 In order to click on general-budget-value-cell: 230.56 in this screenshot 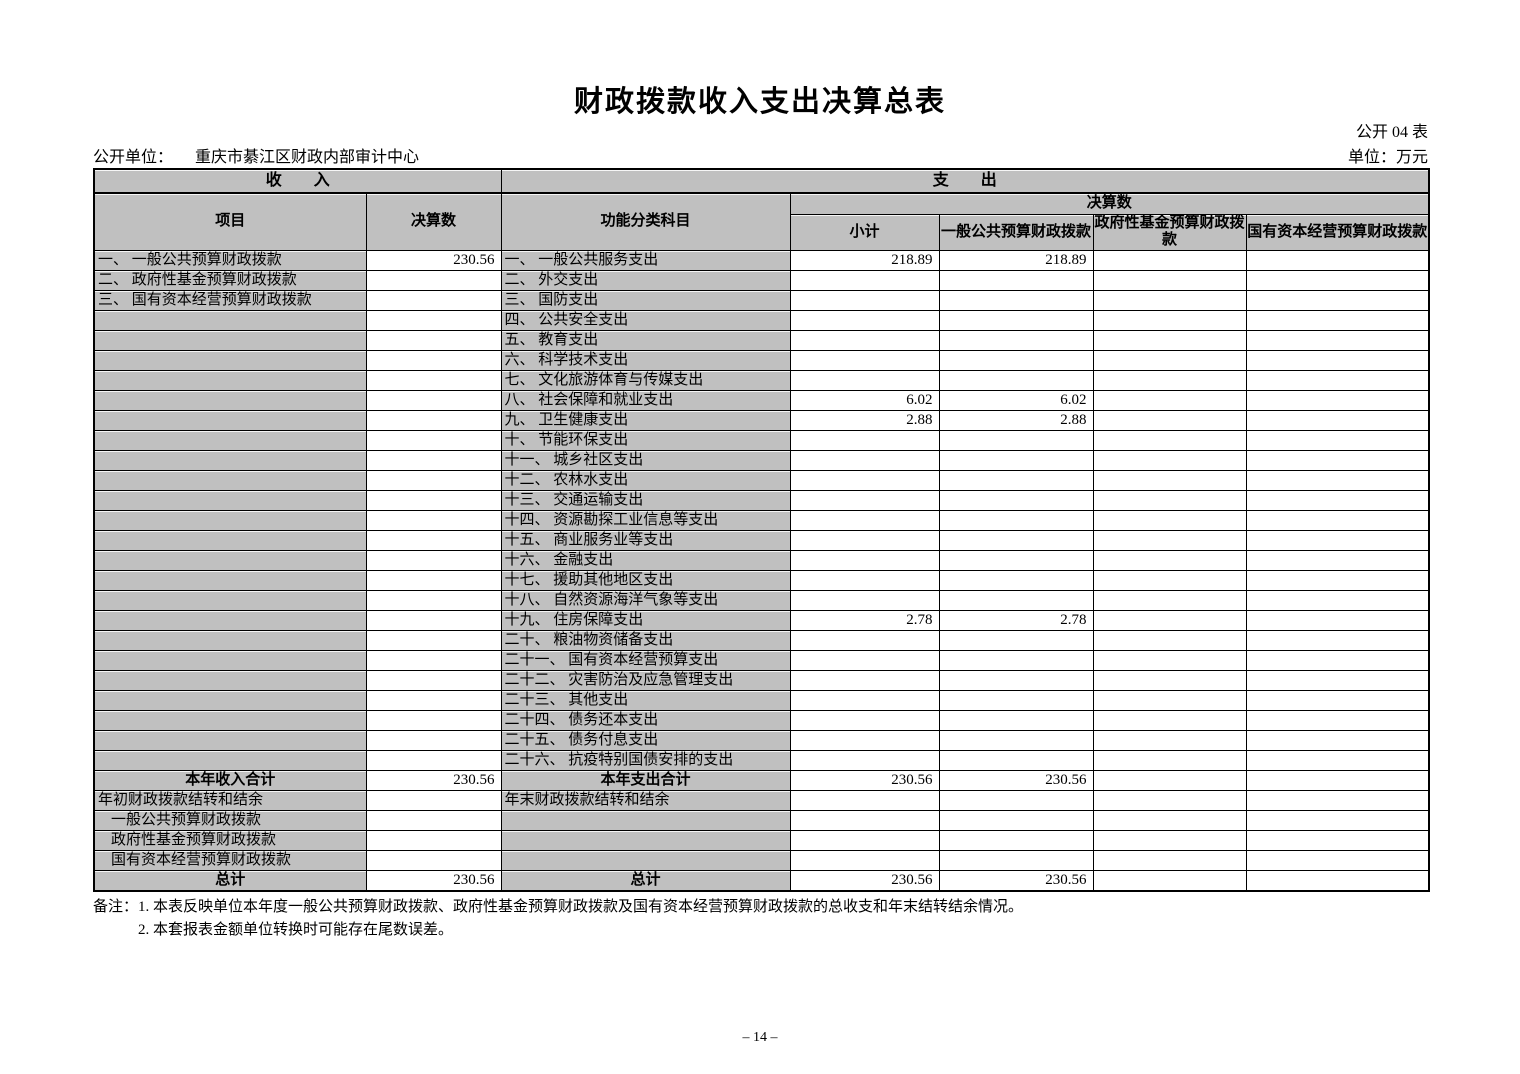, I will do `click(1016, 880)`.